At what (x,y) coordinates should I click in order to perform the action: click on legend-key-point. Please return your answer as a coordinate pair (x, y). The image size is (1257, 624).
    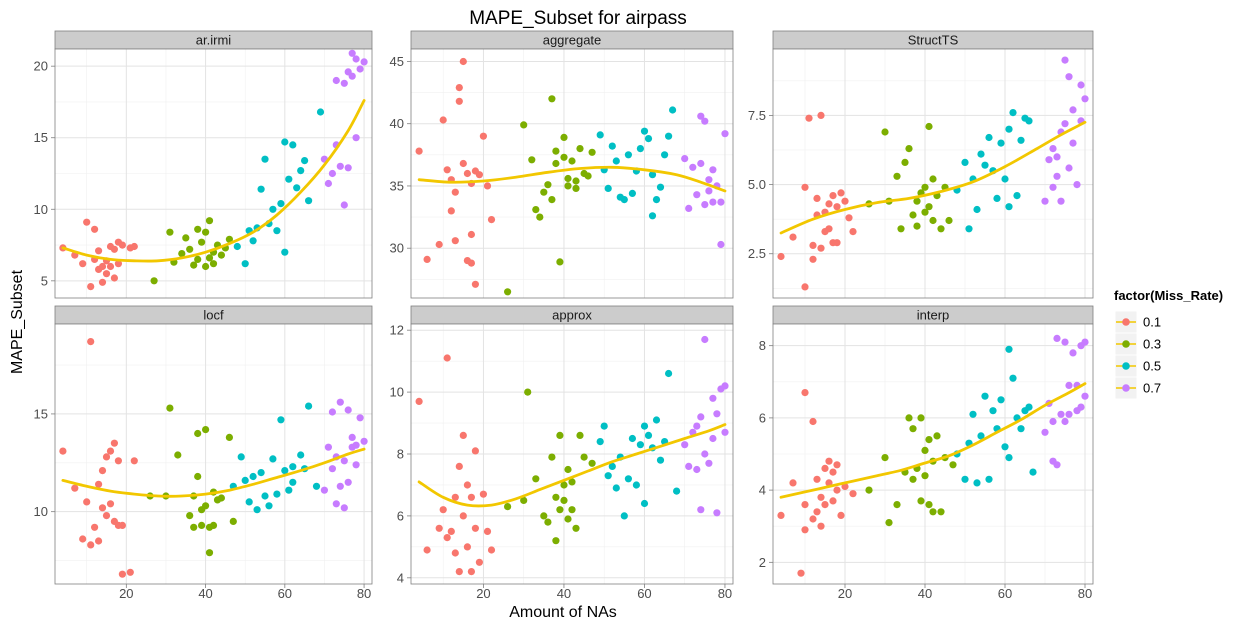
    Looking at the image, I should click on (1126, 388).